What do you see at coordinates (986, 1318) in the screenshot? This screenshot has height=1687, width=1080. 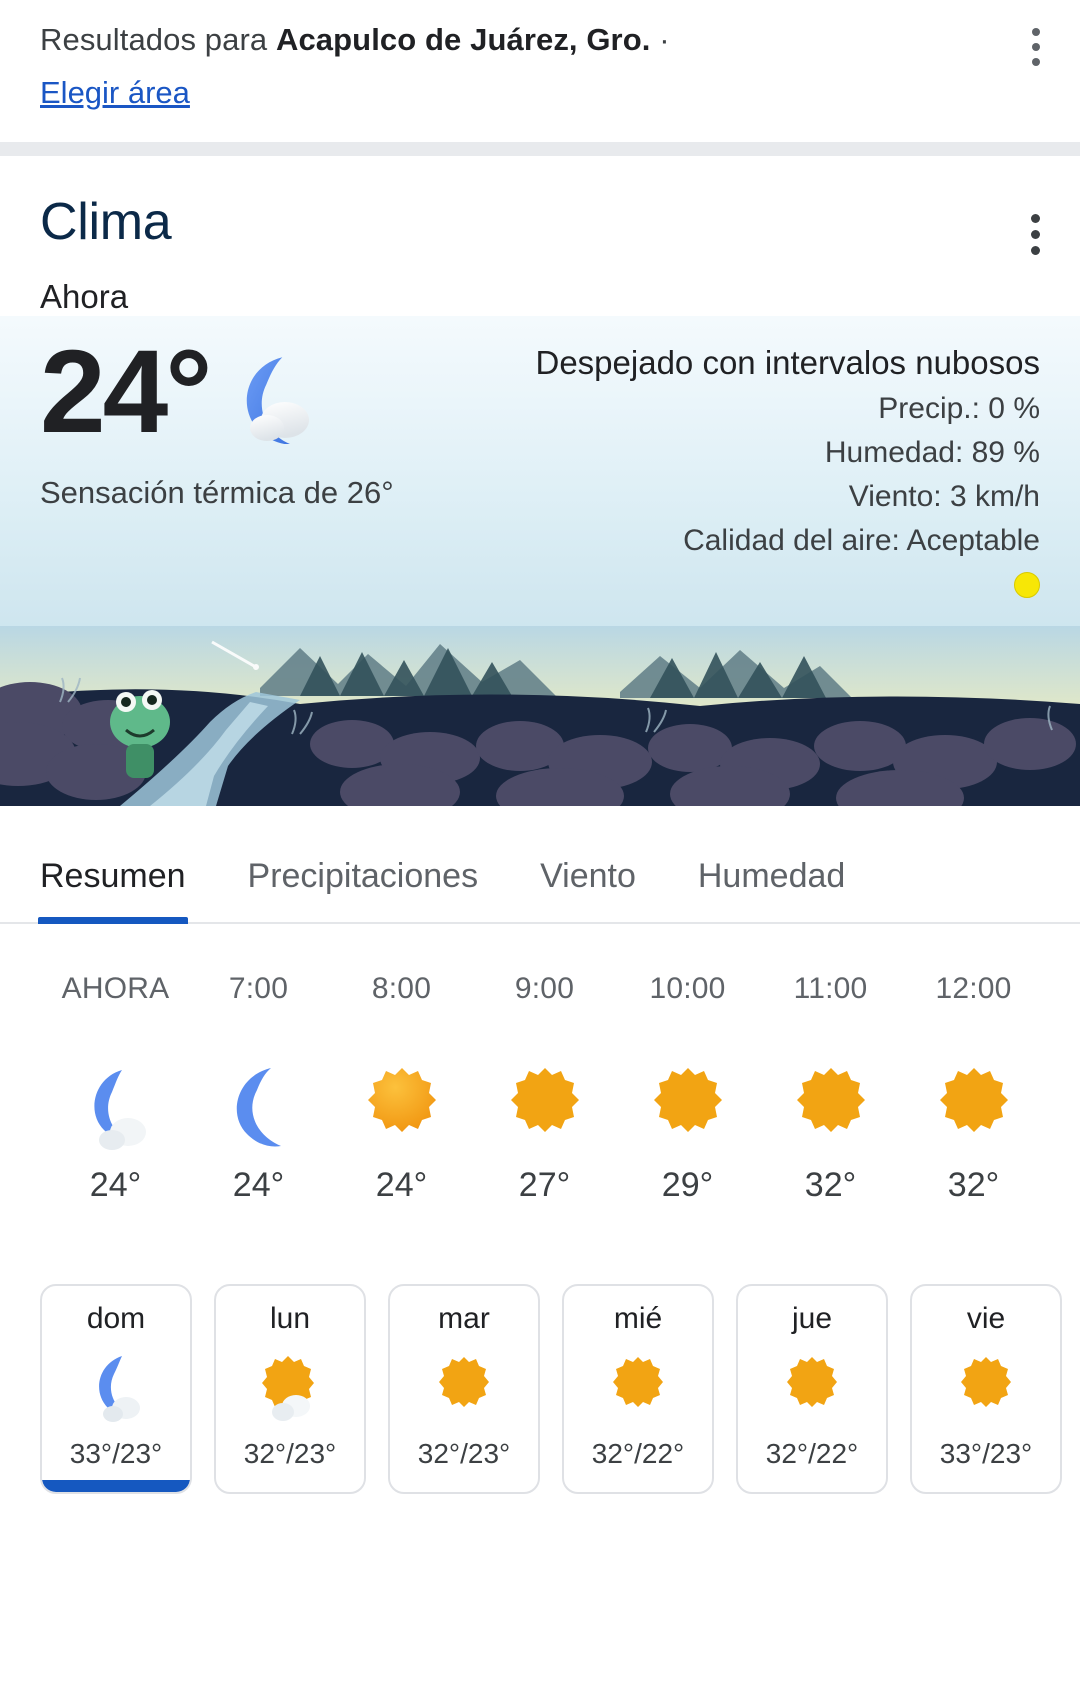 I see `day-label: vie` at bounding box center [986, 1318].